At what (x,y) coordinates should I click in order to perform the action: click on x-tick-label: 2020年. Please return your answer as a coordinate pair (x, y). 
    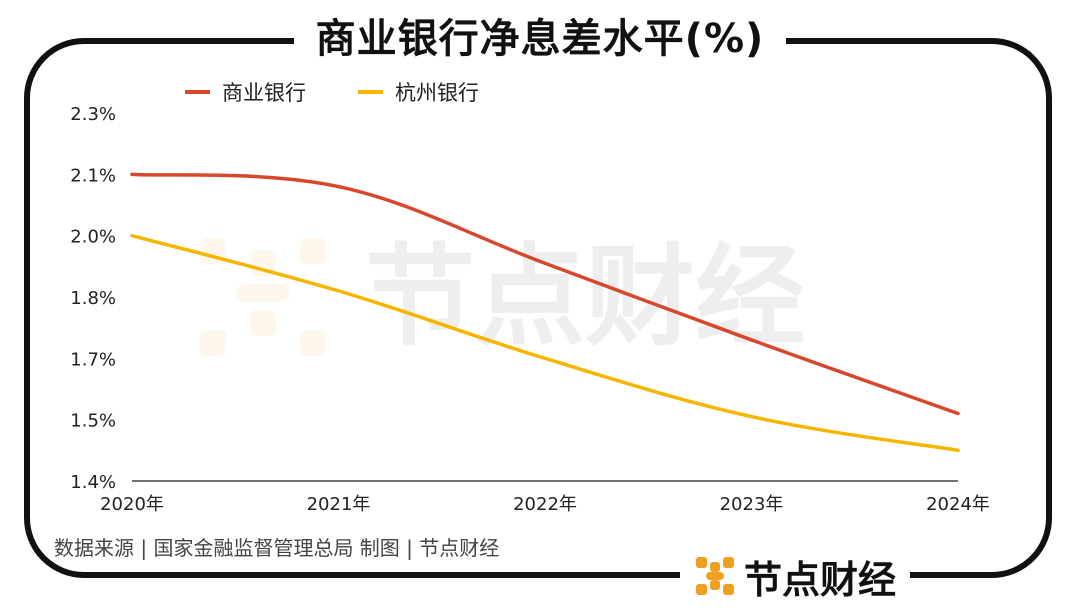
    Looking at the image, I should click on (132, 504).